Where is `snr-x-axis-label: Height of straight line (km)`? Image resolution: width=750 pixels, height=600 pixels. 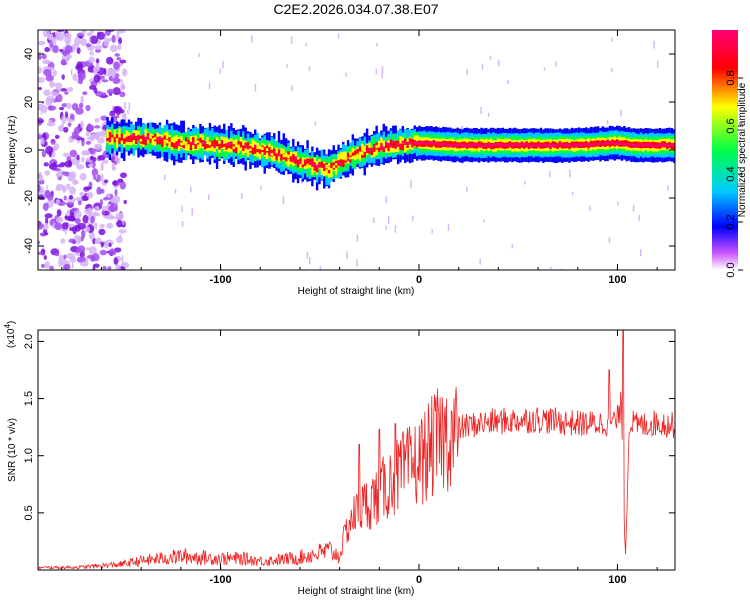
snr-x-axis-label: Height of straight line (km) is located at coordinates (356, 591).